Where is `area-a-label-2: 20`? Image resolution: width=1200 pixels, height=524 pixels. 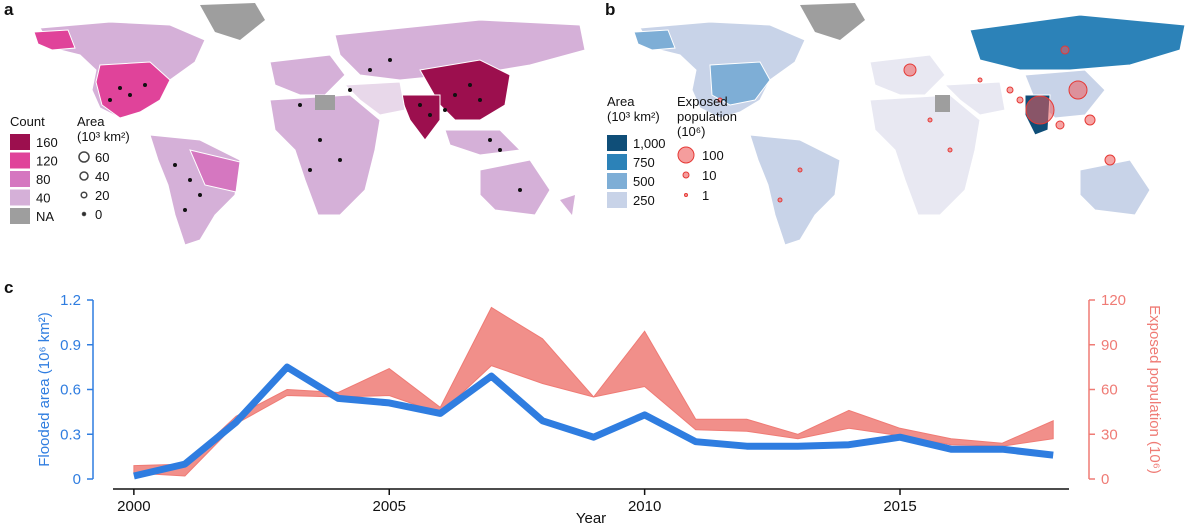
area-a-label-2: 20 is located at coordinates (102, 195).